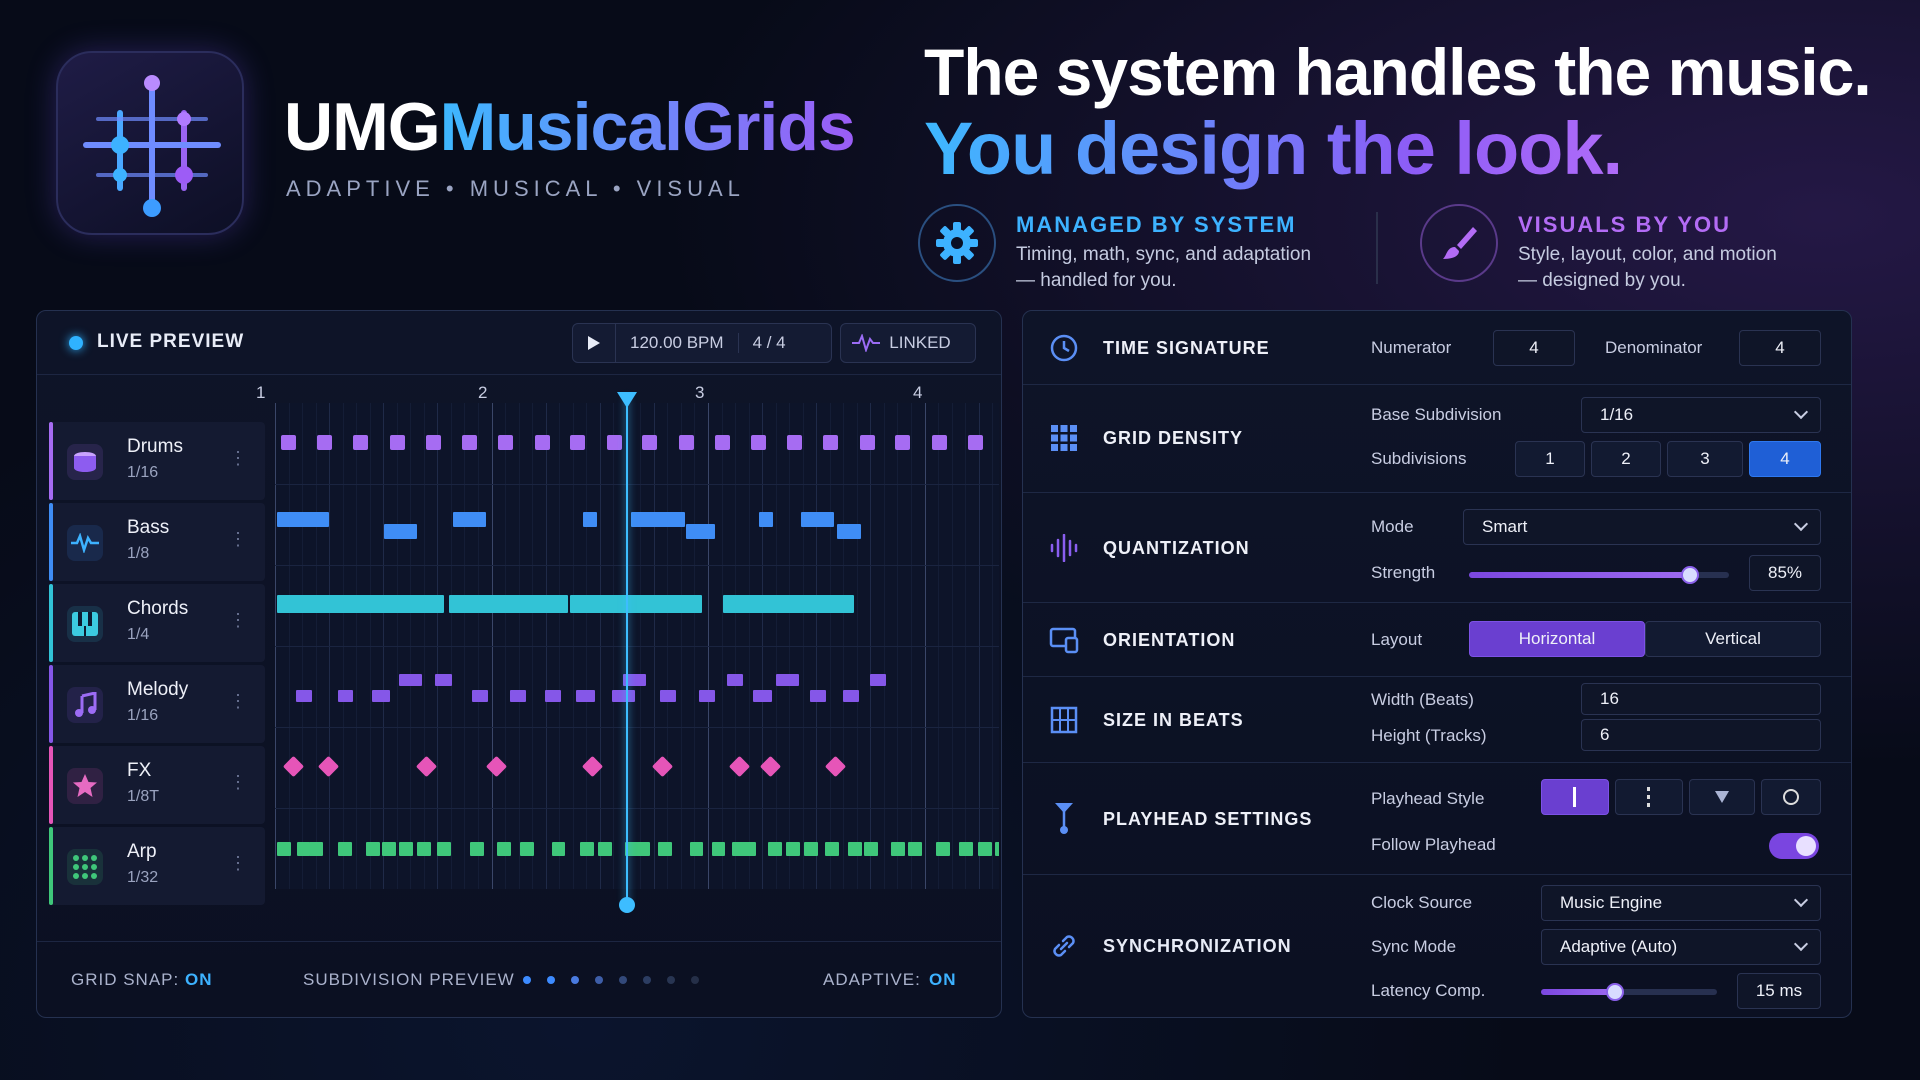 The width and height of the screenshot is (1920, 1080). I want to click on strength-slider-knob, so click(1690, 575).